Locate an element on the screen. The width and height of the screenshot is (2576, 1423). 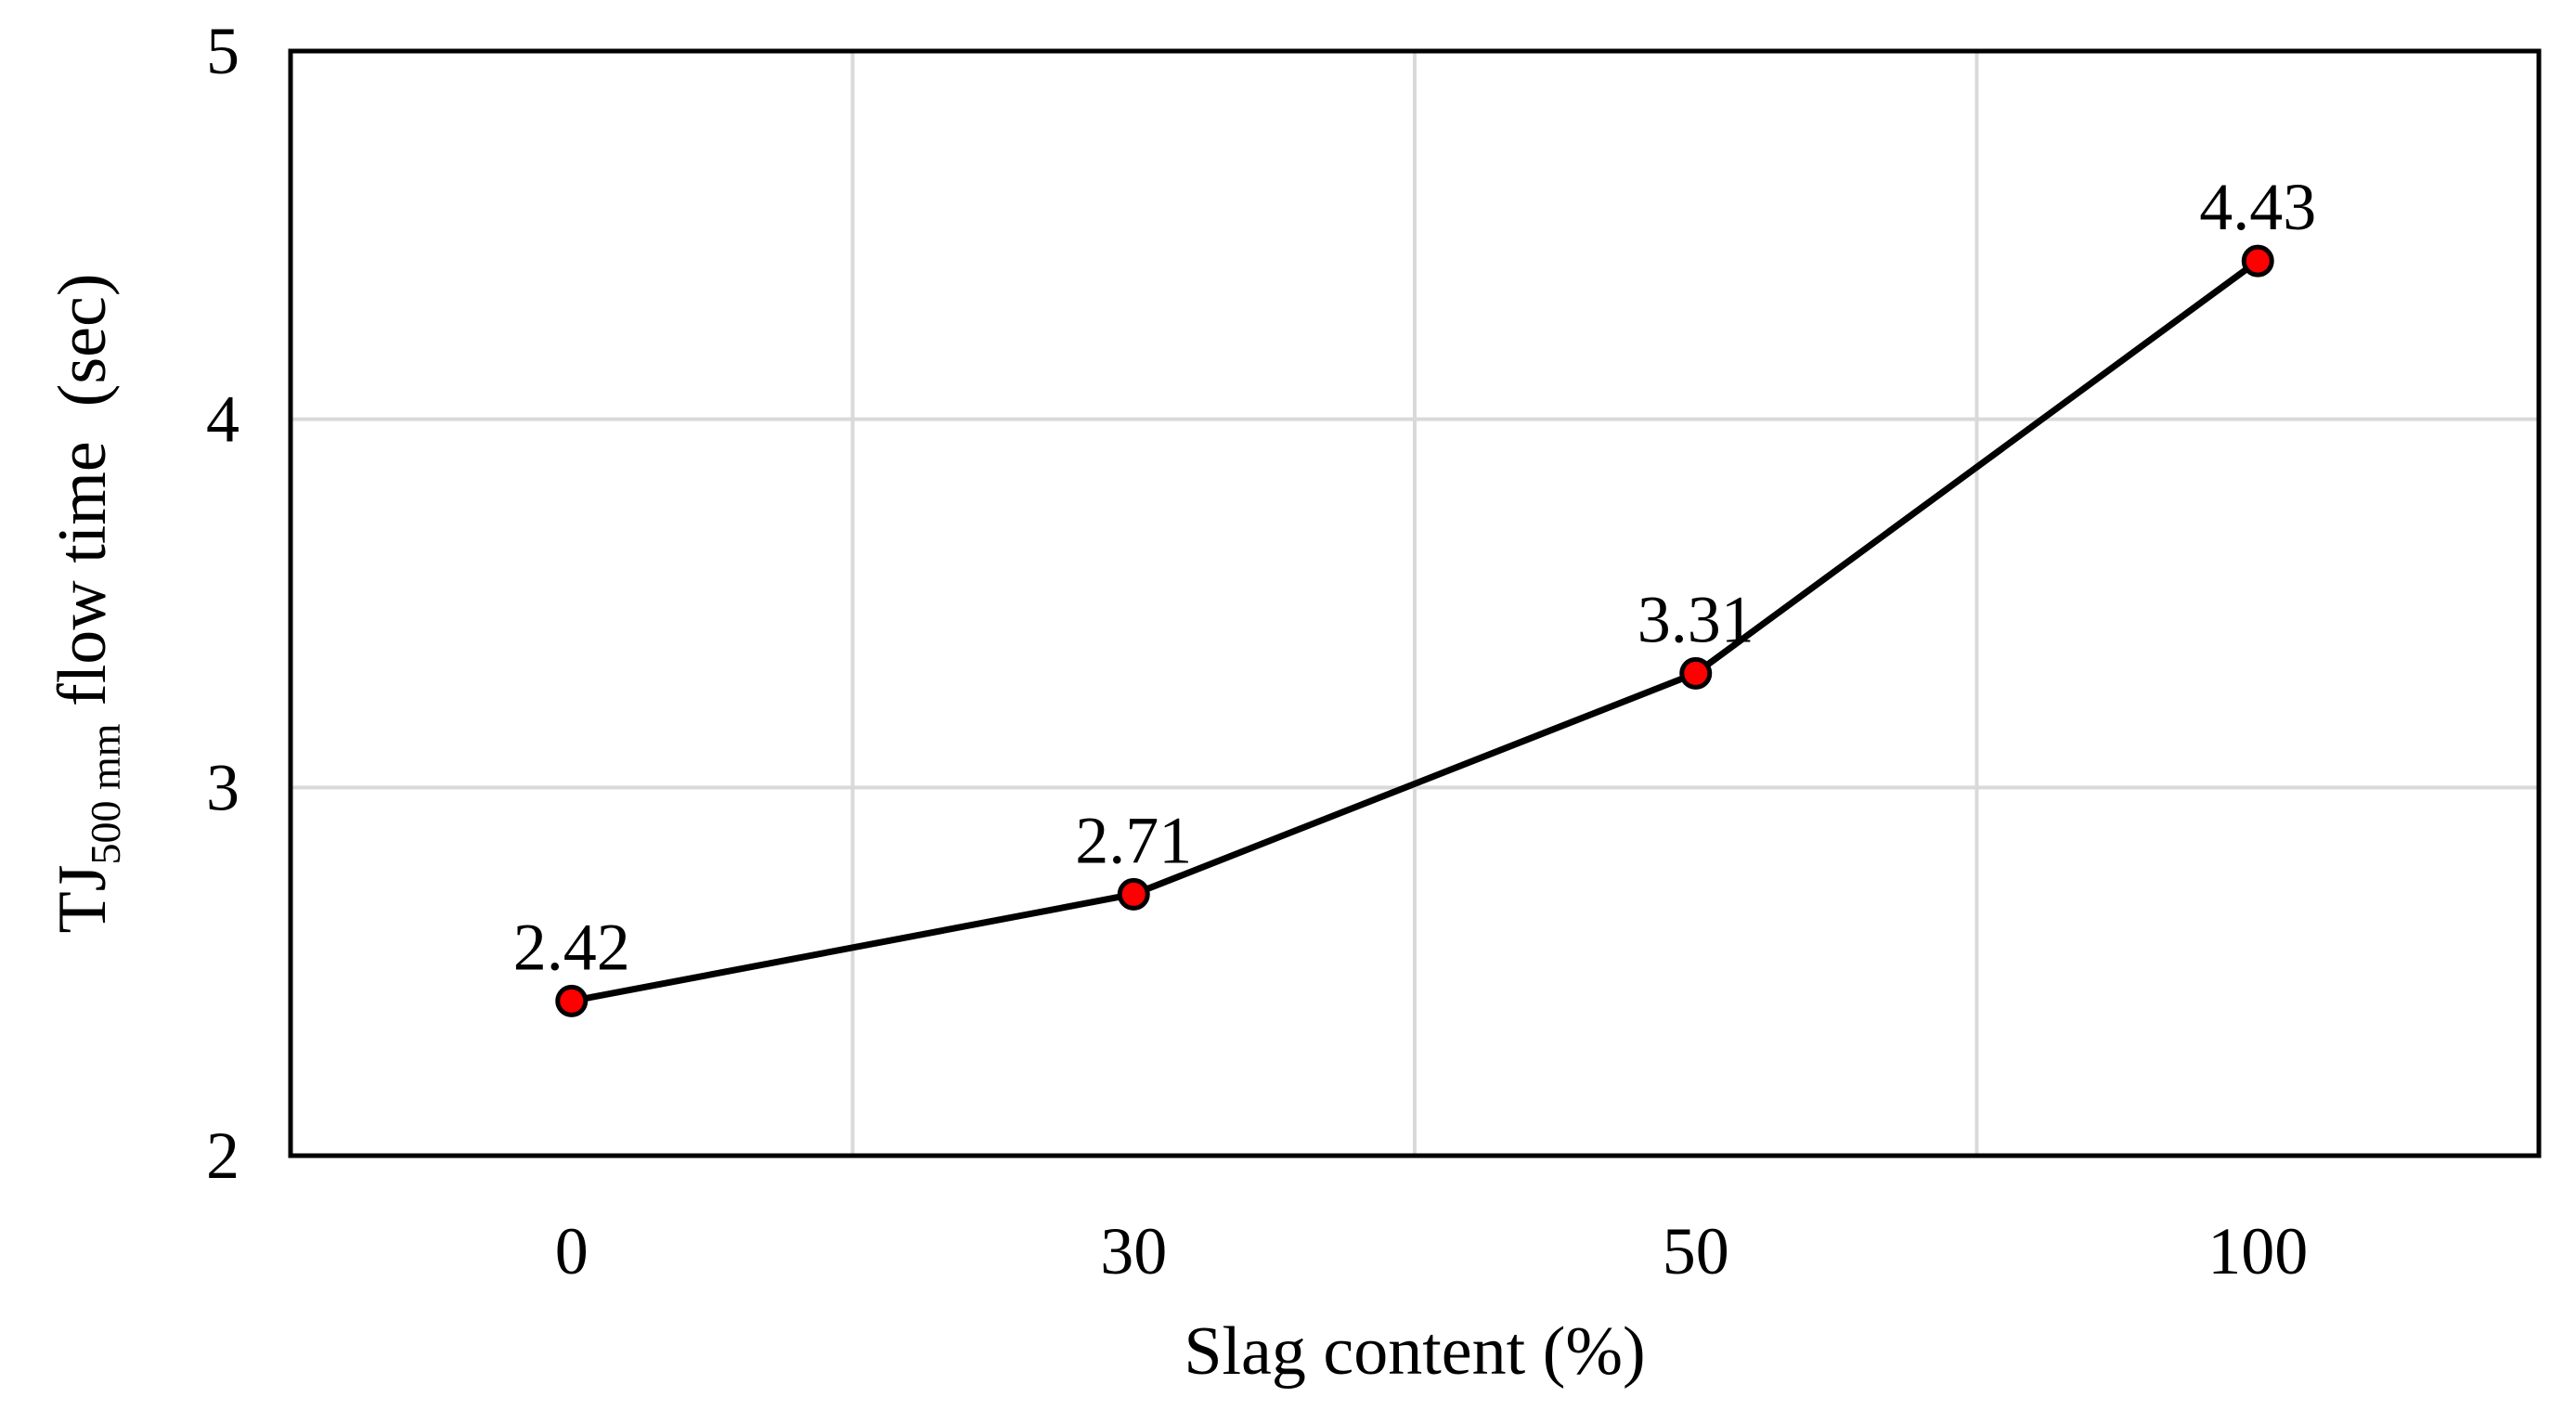
x-tick-label: 30 is located at coordinates (1133, 1251).